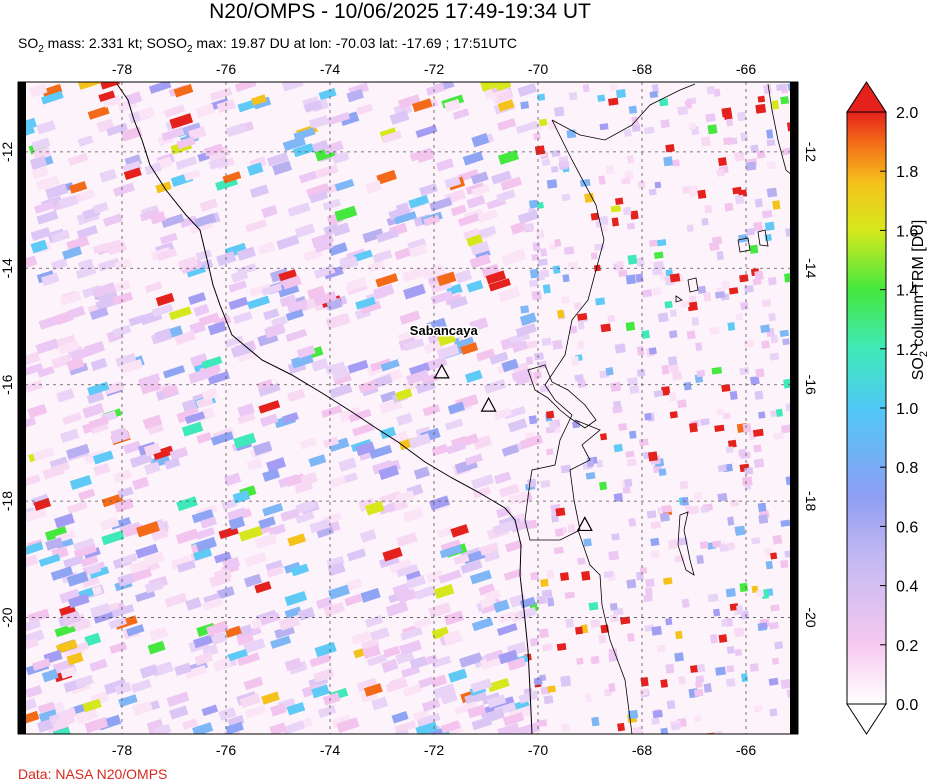 This screenshot has width=945, height=783. What do you see at coordinates (907, 113) in the screenshot?
I see `colorbar-tick-label: 2.0` at bounding box center [907, 113].